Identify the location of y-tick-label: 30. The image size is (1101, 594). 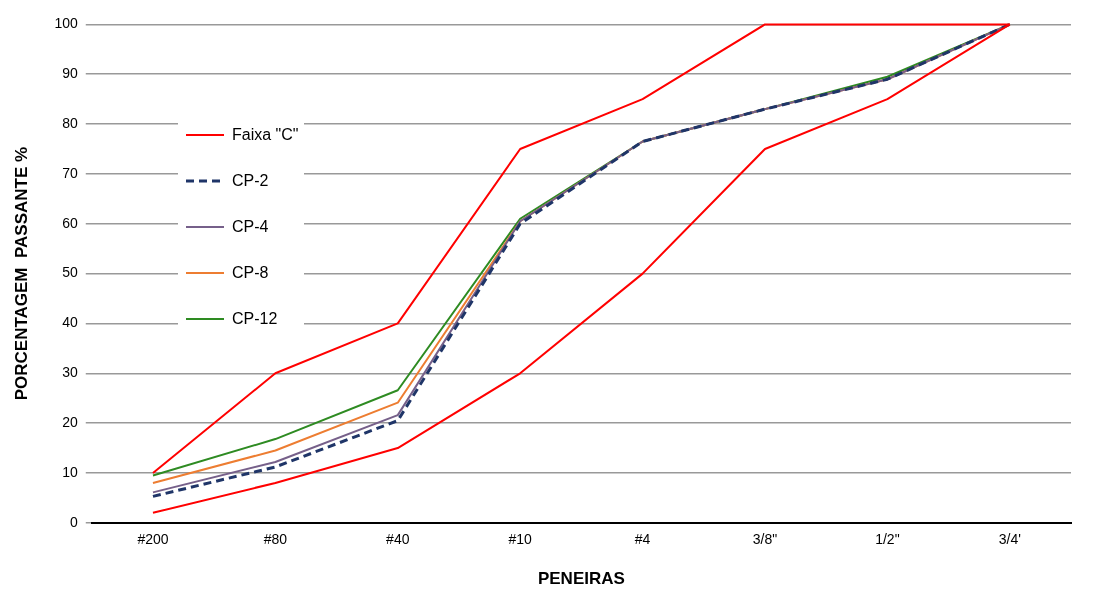
(70, 372).